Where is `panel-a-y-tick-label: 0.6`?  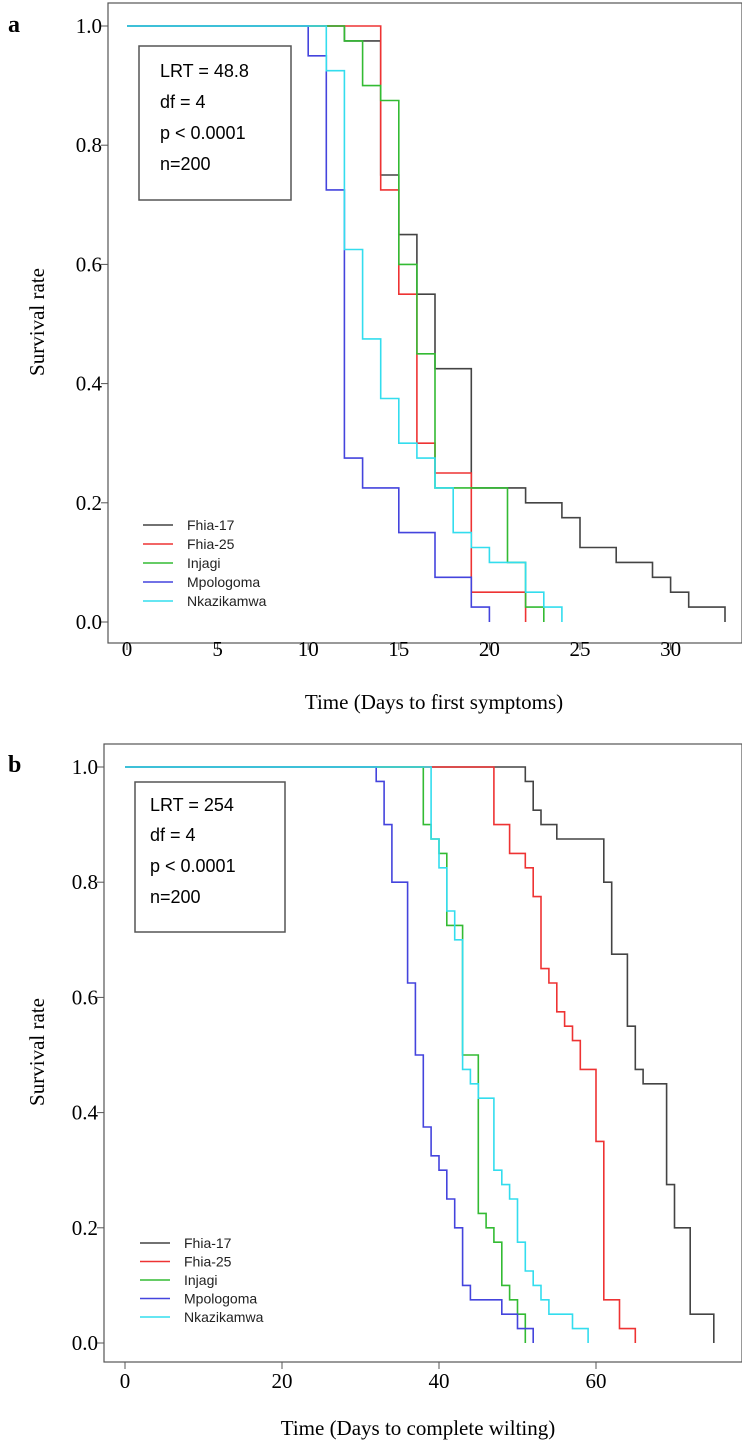
panel-a-y-tick-label: 0.6 is located at coordinates (89, 264).